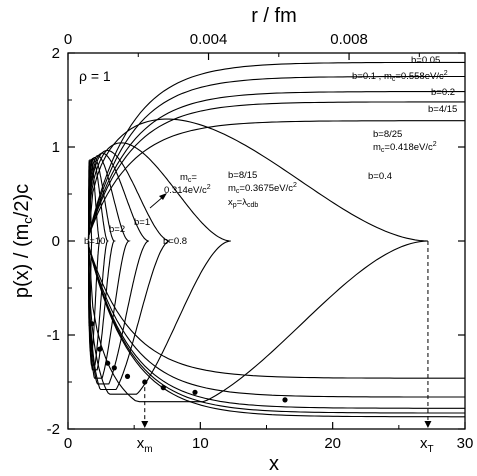 This screenshot has height=476, width=477. Describe the element at coordinates (274, 16) in the screenshot. I see `top-axis-title: r / fm` at that location.